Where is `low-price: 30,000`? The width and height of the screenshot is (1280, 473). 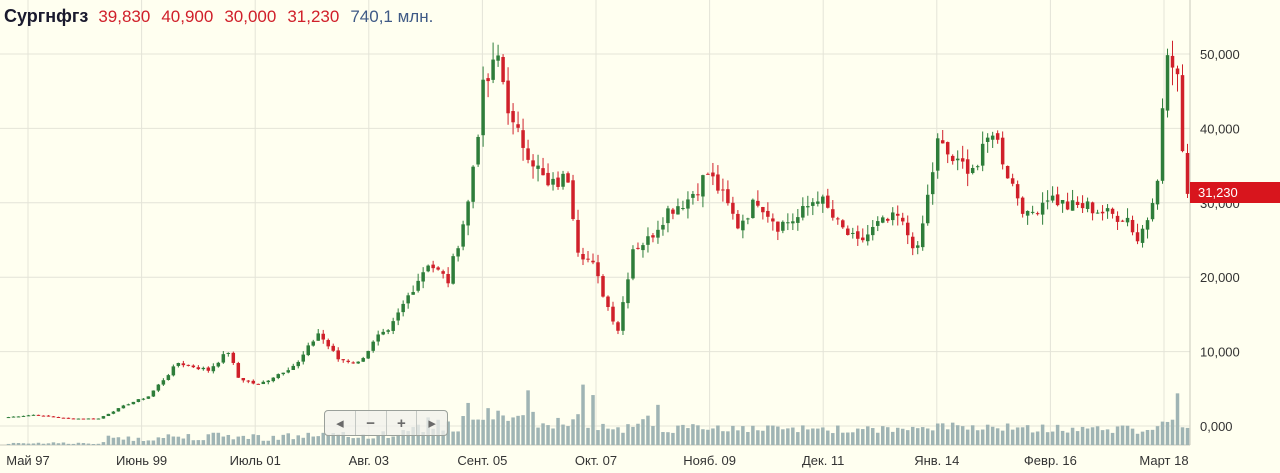
low-price: 30,000 is located at coordinates (250, 16).